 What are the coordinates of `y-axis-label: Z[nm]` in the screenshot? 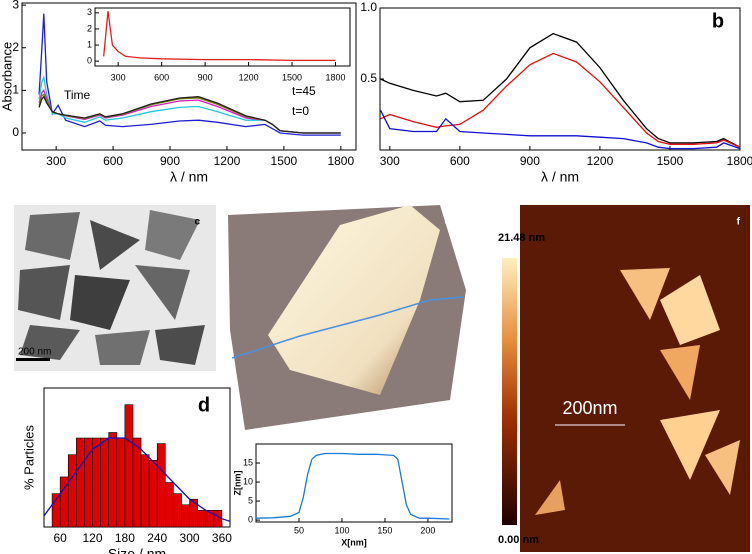 It's located at (237, 483).